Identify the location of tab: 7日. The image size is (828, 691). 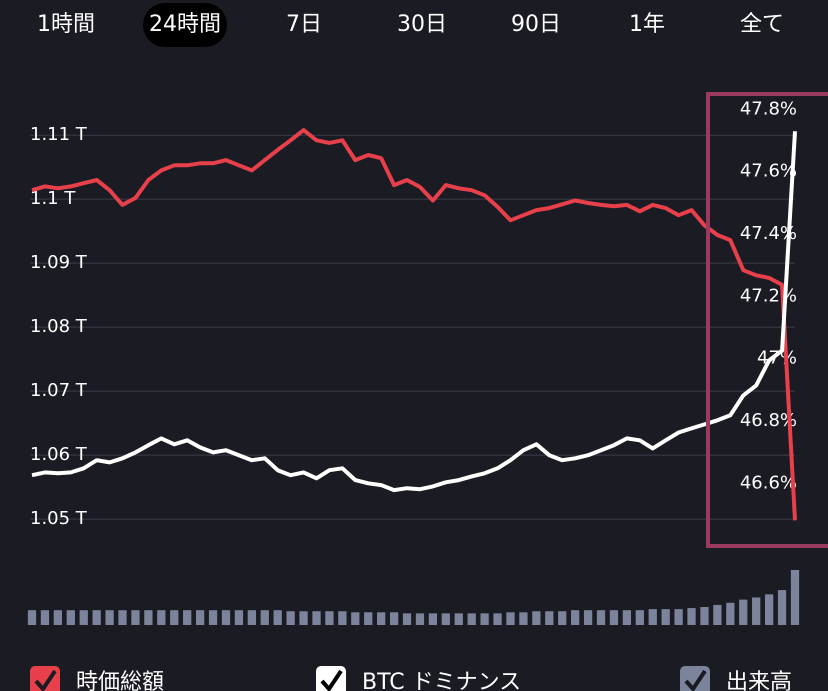
(304, 24).